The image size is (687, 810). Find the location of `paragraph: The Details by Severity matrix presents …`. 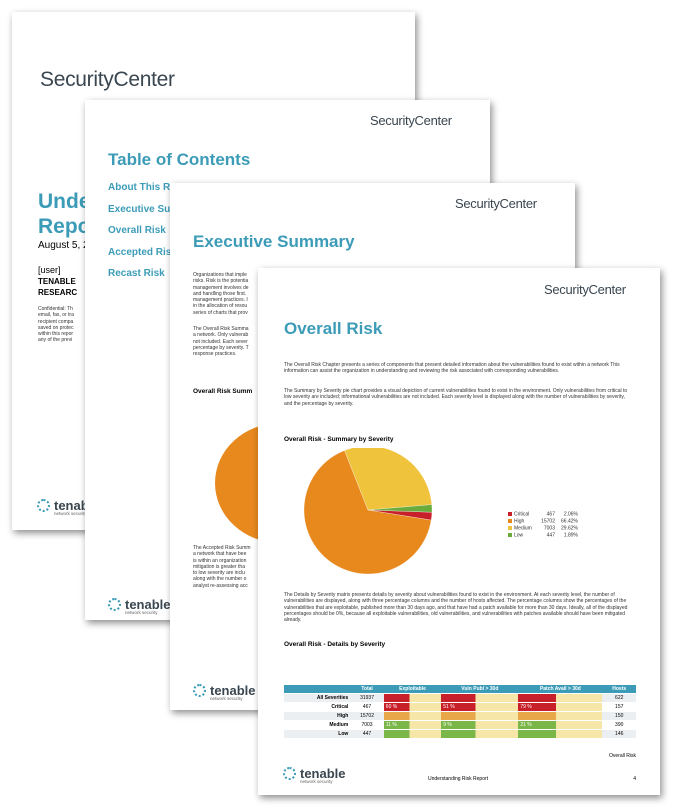

paragraph: The Details by Severity matrix presents … is located at coordinates (456, 608).